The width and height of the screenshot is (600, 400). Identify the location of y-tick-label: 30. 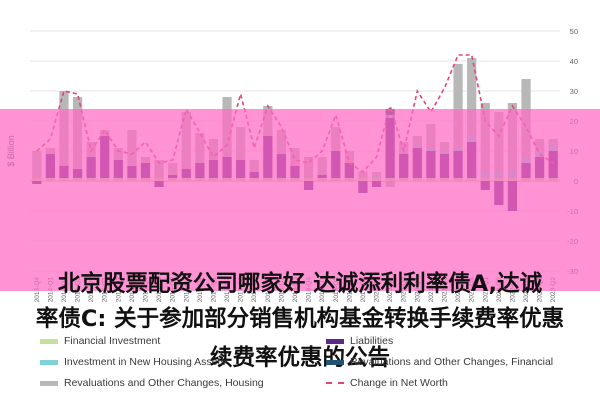
(574, 91).